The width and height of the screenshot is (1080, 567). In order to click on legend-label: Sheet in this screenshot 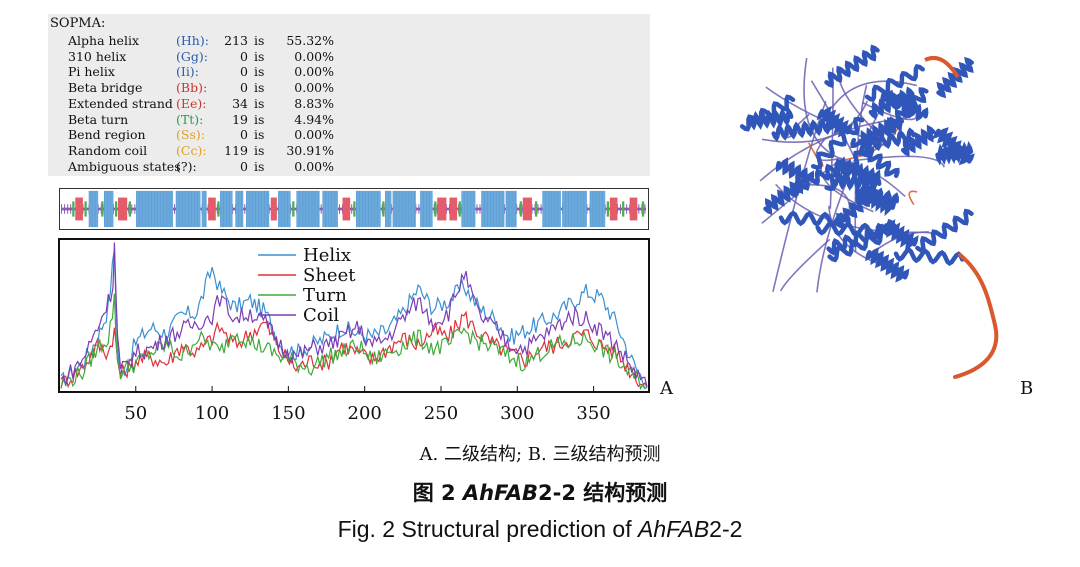, I will do `click(329, 275)`.